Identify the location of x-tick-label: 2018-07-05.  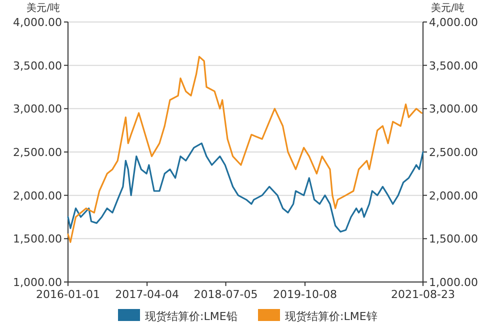
(226, 294).